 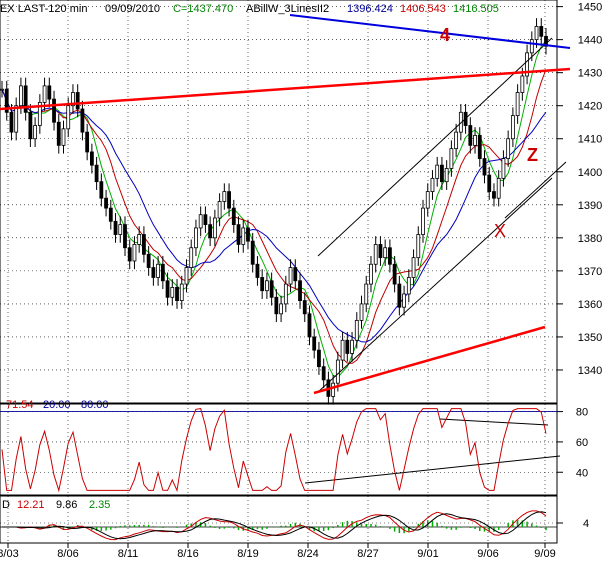 What do you see at coordinates (544, 554) in the screenshot?
I see `time-axis-label: 9/09` at bounding box center [544, 554].